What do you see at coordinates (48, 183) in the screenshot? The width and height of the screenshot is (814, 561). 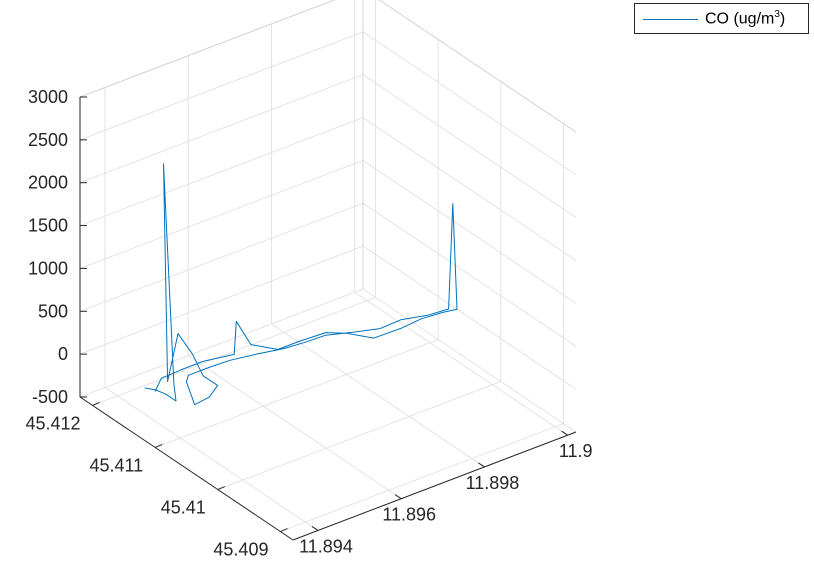 I see `z-tick-label: 2000` at bounding box center [48, 183].